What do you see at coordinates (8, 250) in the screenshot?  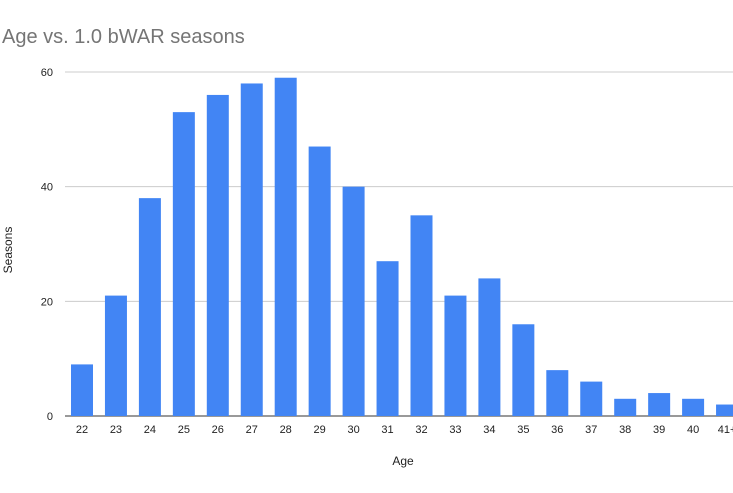 I see `y-axis-title: Seasons` at bounding box center [8, 250].